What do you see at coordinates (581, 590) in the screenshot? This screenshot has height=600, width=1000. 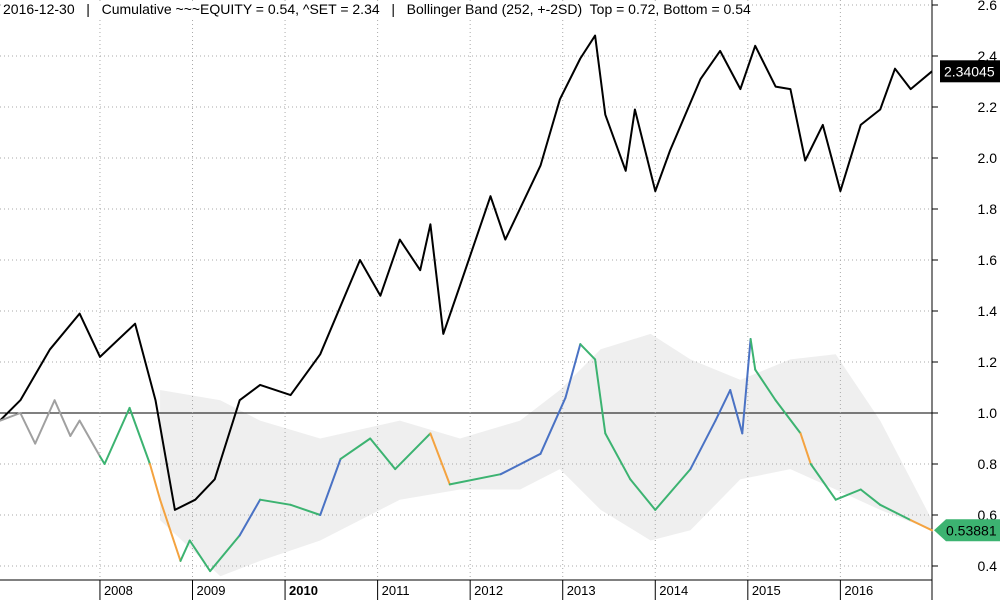 I see `x-tick-label: 2013` at bounding box center [581, 590].